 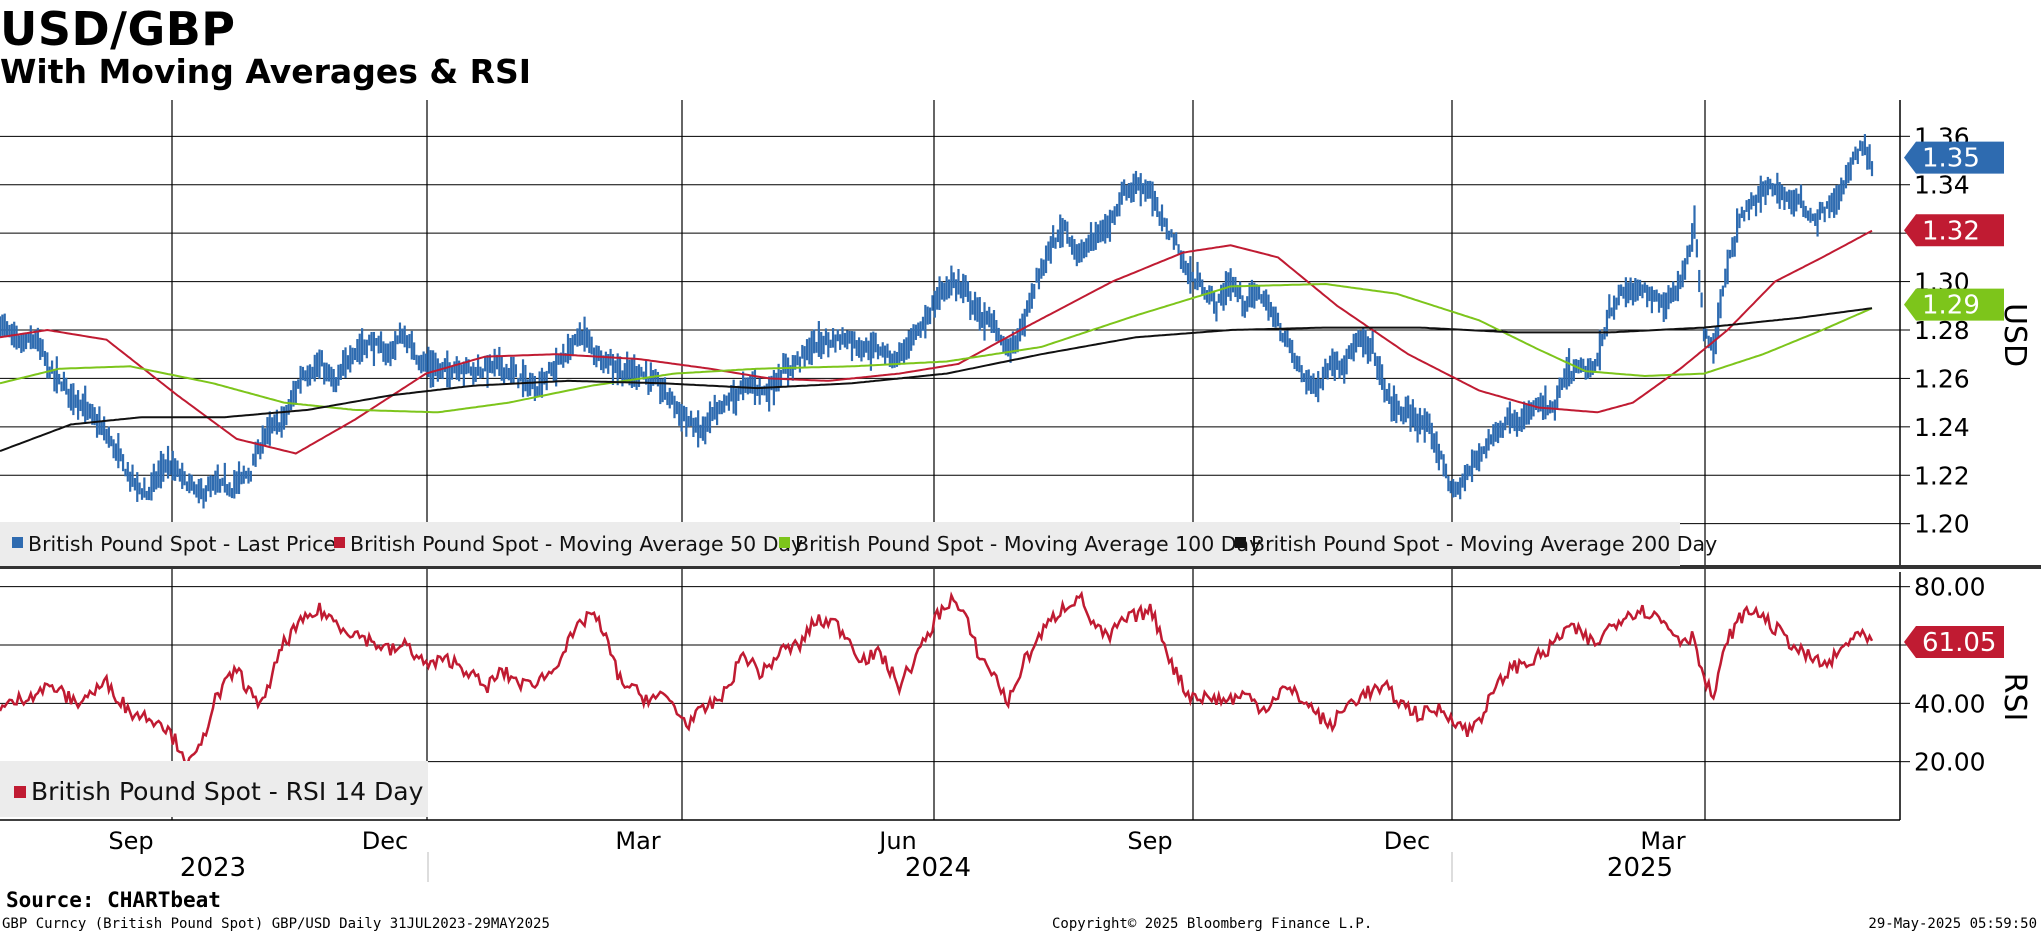 What do you see at coordinates (213, 868) in the screenshot?
I see `x-year-label: 2023` at bounding box center [213, 868].